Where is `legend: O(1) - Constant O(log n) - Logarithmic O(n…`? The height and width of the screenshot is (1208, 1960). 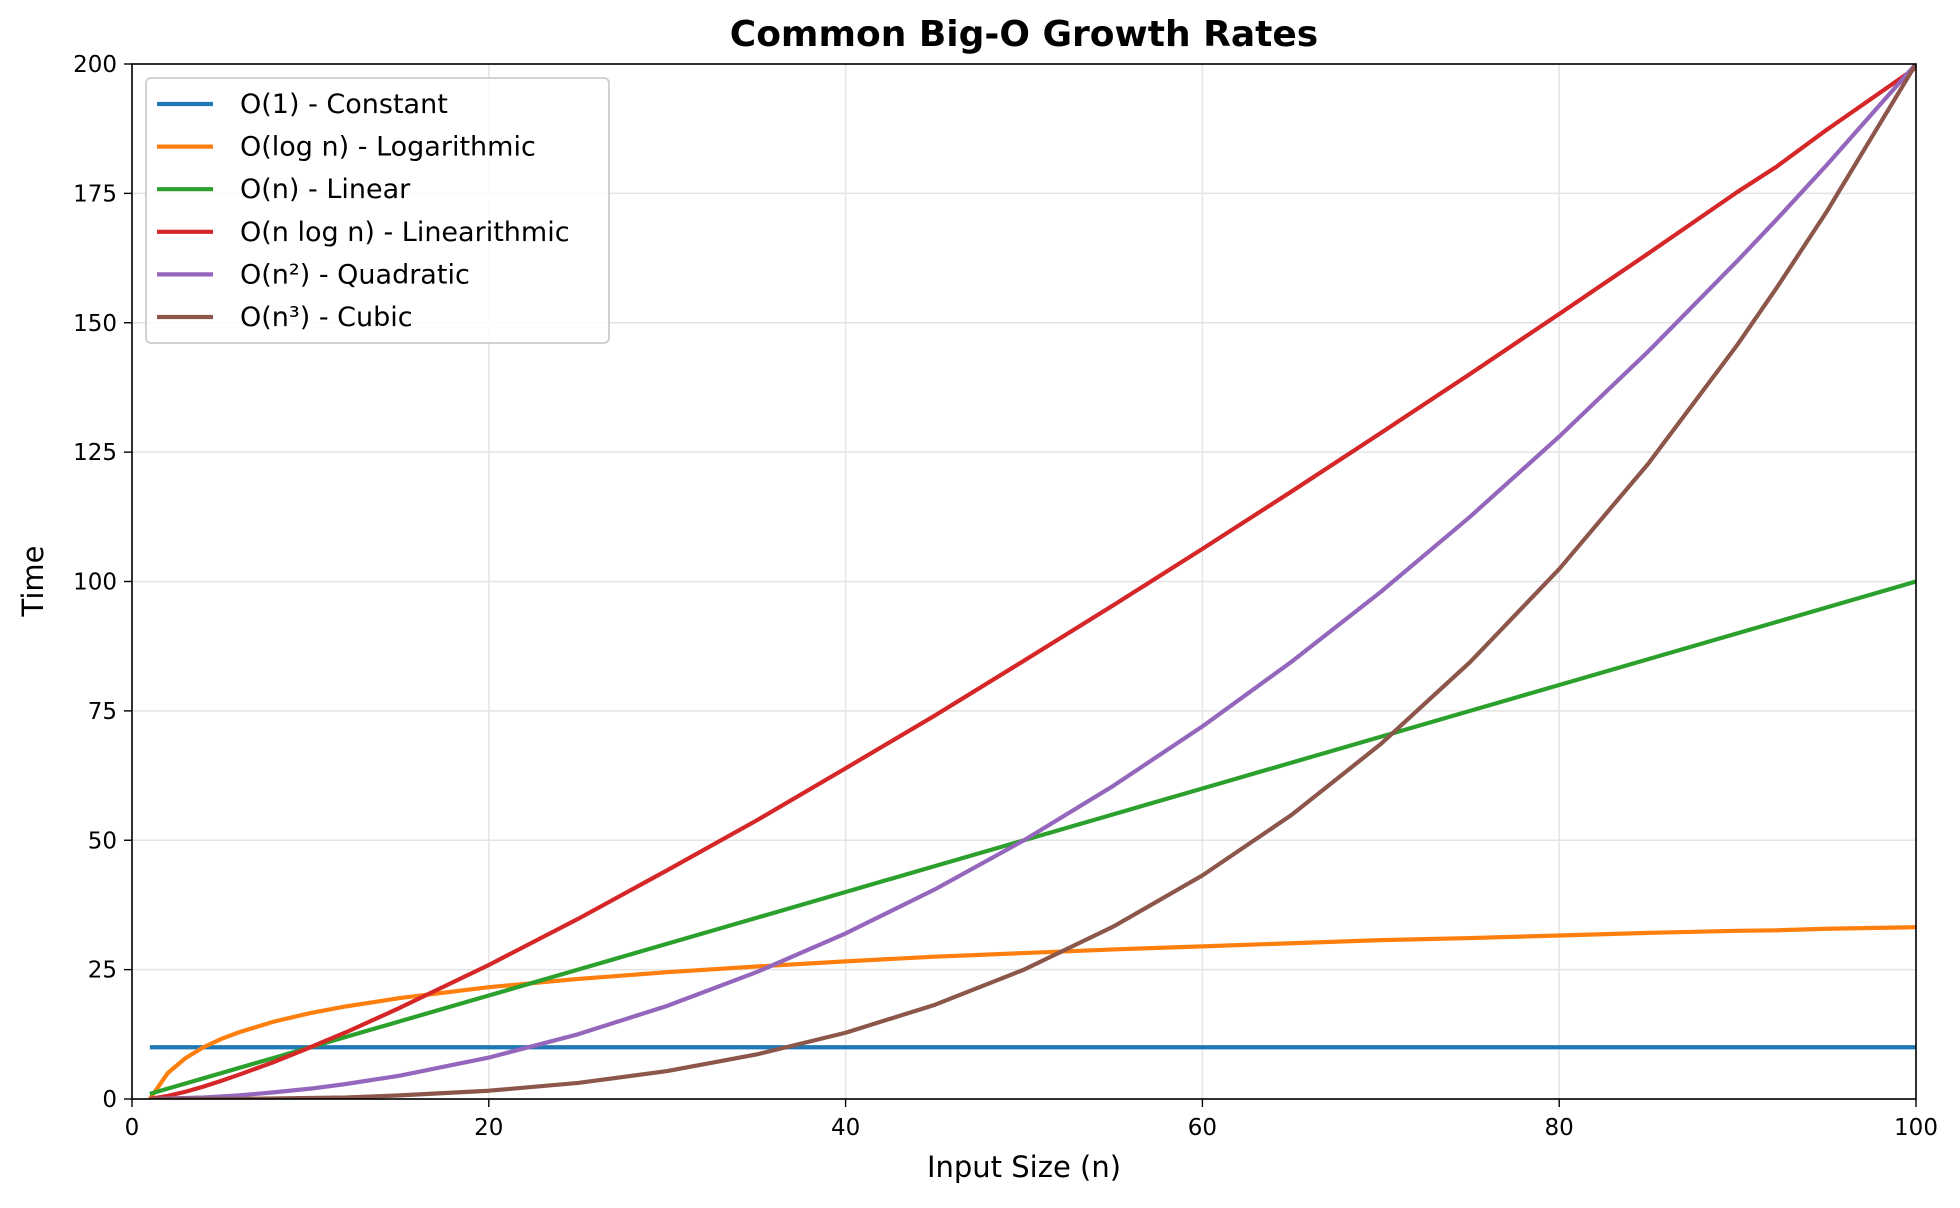 legend: O(1) - Constant O(log n) - Logarithmic O(n… is located at coordinates (377, 210).